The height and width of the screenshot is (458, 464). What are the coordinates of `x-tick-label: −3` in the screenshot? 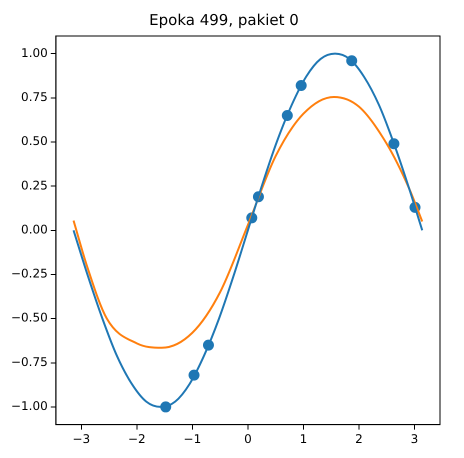 It's located at (81, 439).